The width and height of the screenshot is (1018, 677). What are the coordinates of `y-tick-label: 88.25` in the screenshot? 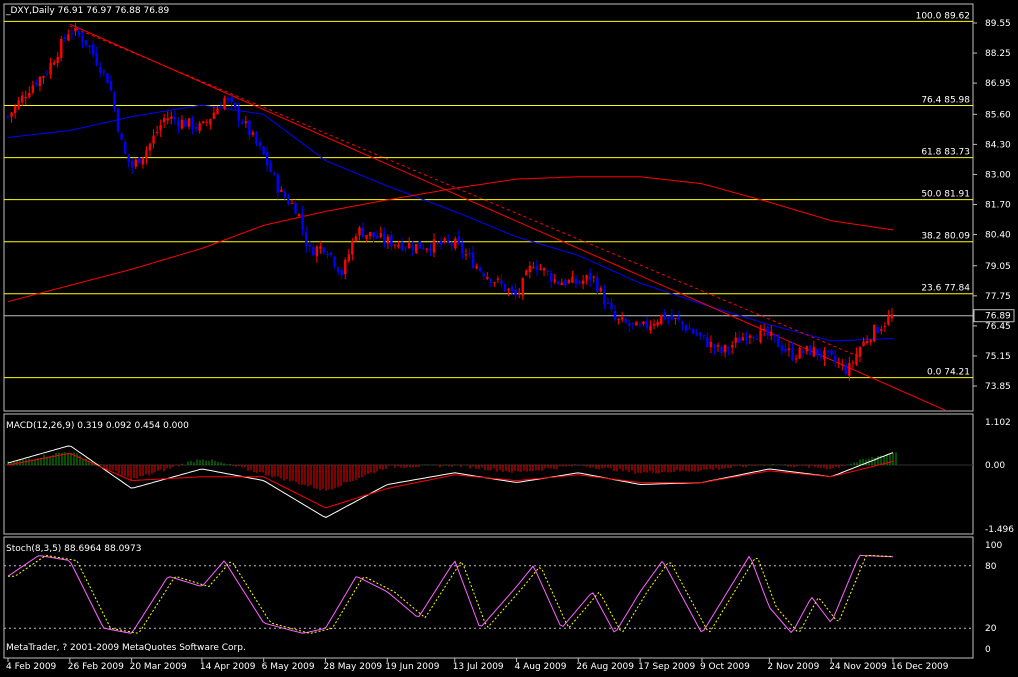 It's located at (998, 54).